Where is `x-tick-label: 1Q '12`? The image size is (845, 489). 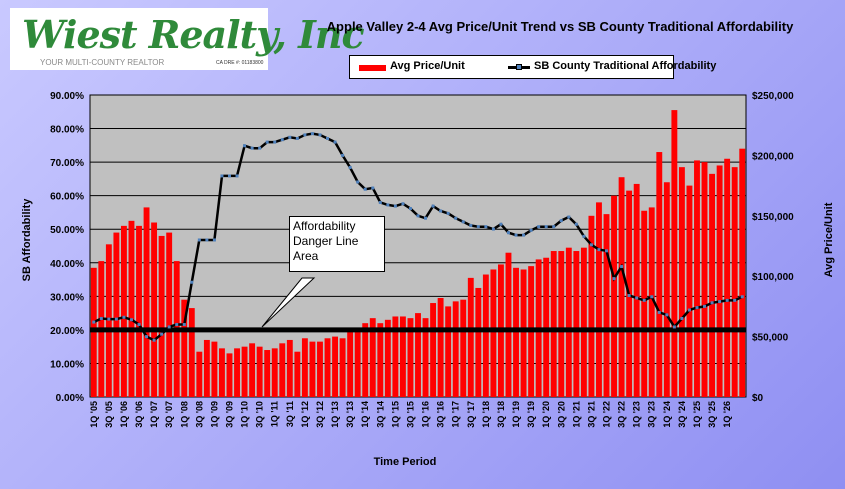
x-tick-label: 1Q '12 is located at coordinates (305, 414).